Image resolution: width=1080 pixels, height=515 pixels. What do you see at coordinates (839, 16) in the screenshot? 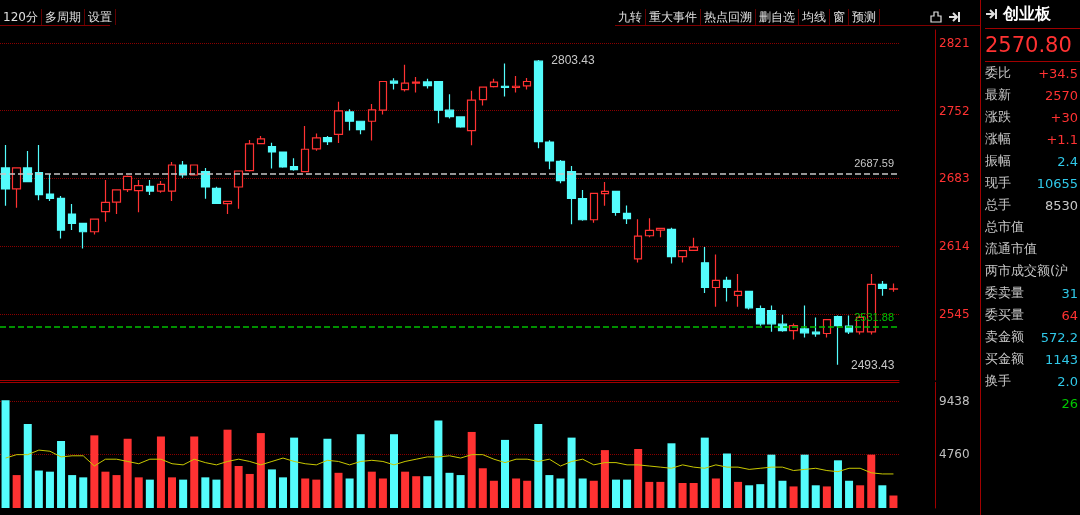
I see `text: 窗` at bounding box center [839, 16].